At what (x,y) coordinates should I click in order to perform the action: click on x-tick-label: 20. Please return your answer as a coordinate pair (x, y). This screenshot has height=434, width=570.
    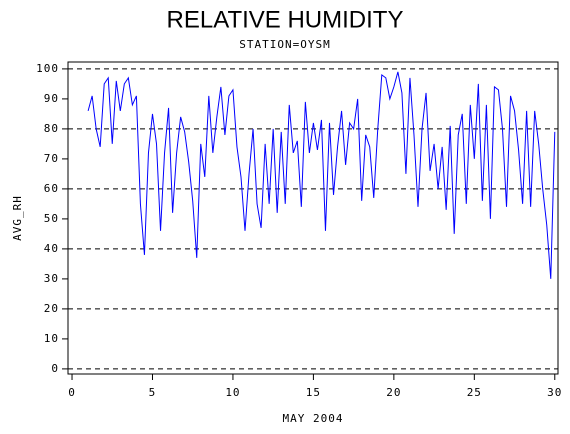
    Looking at the image, I should click on (393, 392).